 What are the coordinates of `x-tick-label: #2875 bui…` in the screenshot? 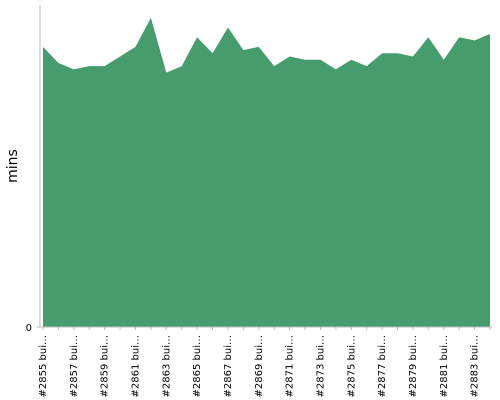 It's located at (351, 366).